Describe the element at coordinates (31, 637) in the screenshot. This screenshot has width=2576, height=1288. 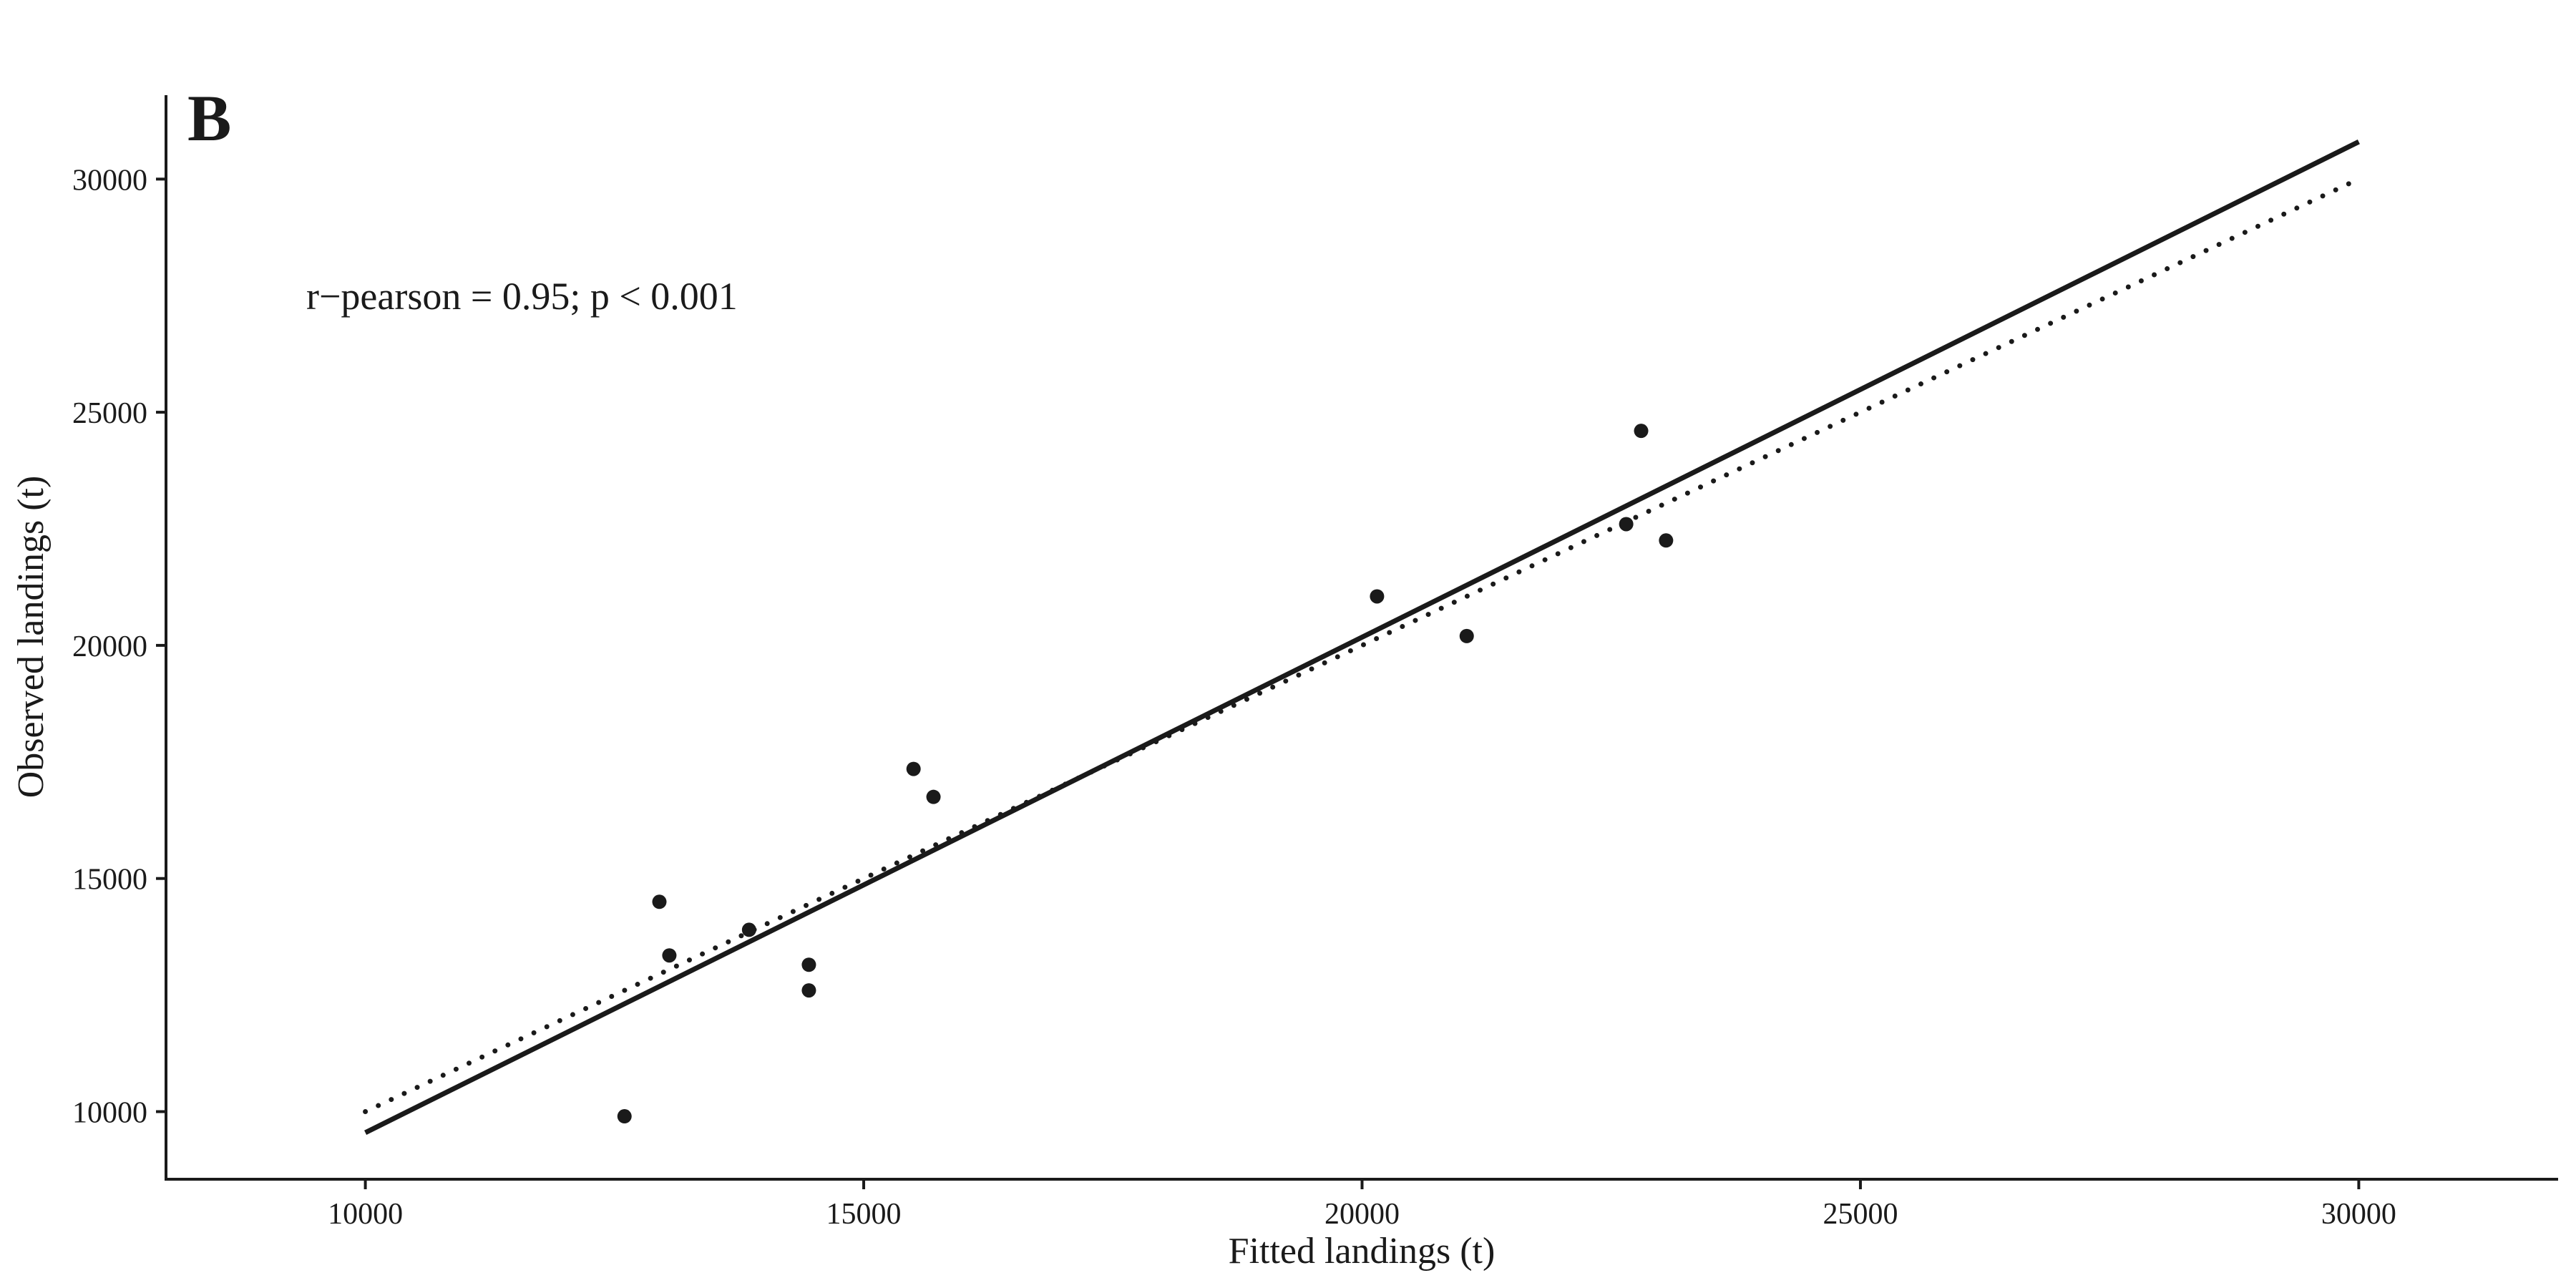
I see `y-axis-title: Observed landings (t)` at that location.